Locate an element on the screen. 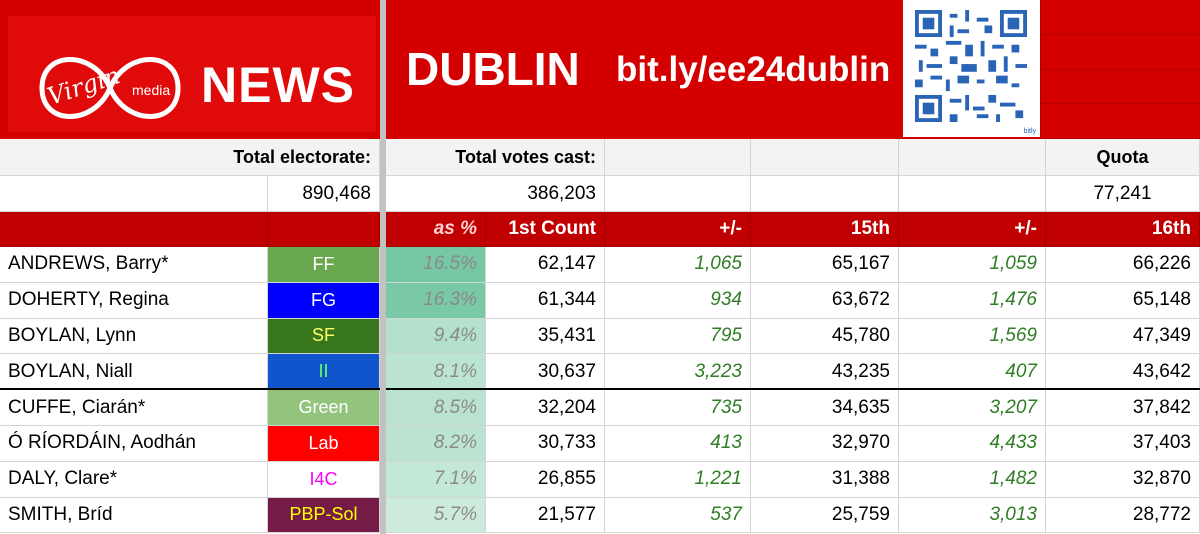 Image resolution: width=1200 pixels, height=534 pixels. count-15th-value: 31,388 is located at coordinates (825, 479).